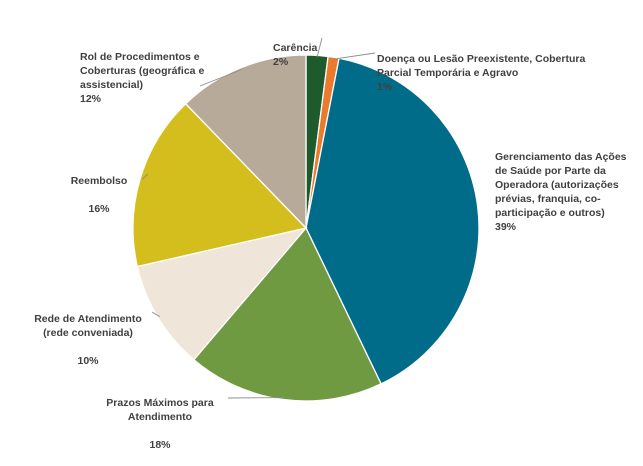 This screenshot has height=466, width=643. What do you see at coordinates (384, 87) in the screenshot?
I see `slice-percent-doenca-preexistente: 1%` at bounding box center [384, 87].